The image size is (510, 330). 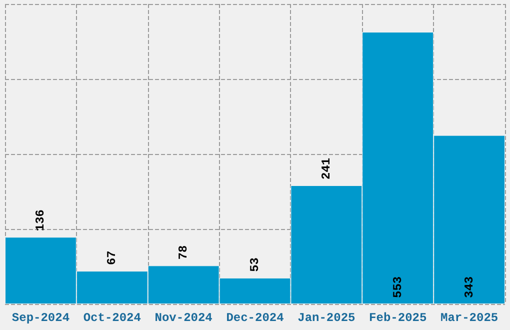 What do you see at coordinates (112, 258) in the screenshot?
I see `data-label: 67` at bounding box center [112, 258].